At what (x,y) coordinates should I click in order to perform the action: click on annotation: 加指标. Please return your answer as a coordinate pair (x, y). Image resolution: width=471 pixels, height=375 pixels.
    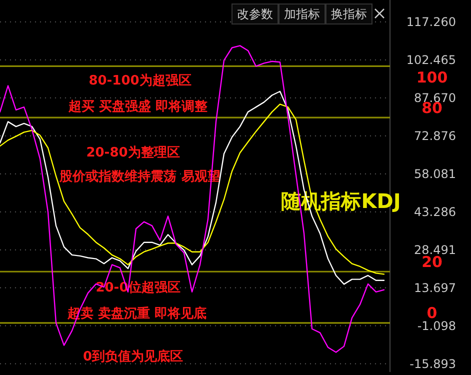
    Looking at the image, I should click on (302, 14).